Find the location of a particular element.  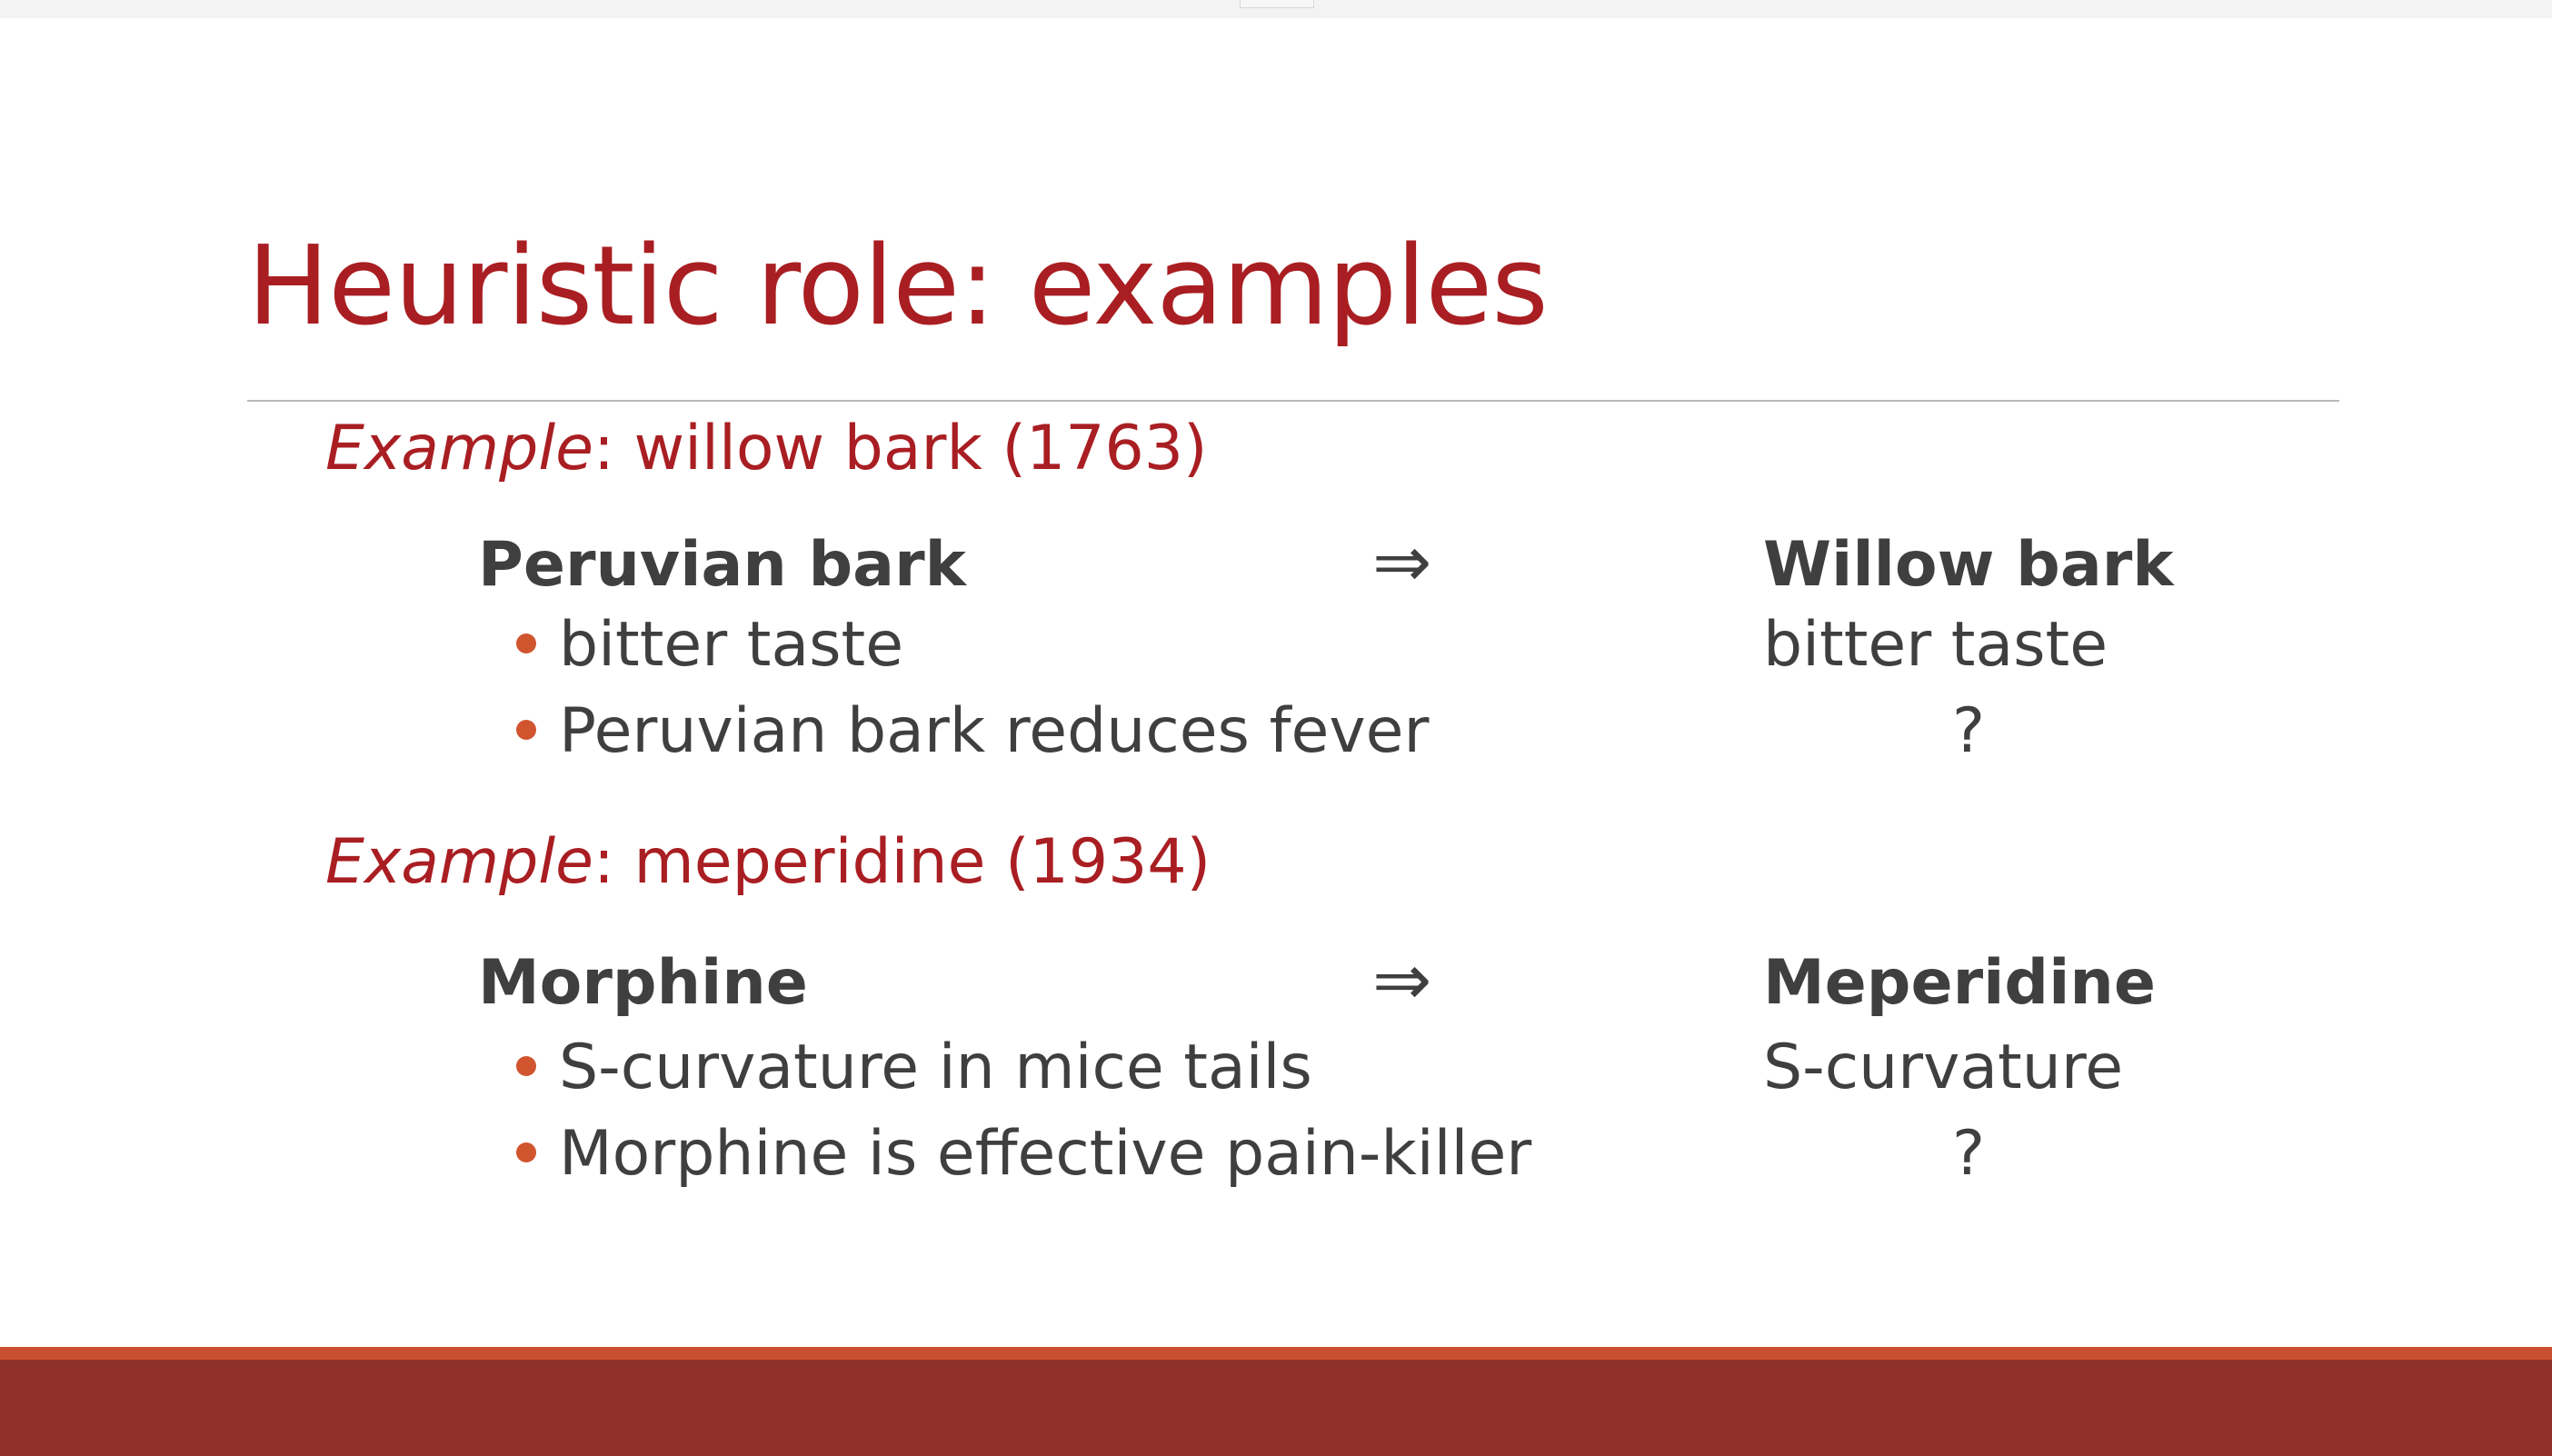

example-2-arrow: ⇒ is located at coordinates (1402, 981).